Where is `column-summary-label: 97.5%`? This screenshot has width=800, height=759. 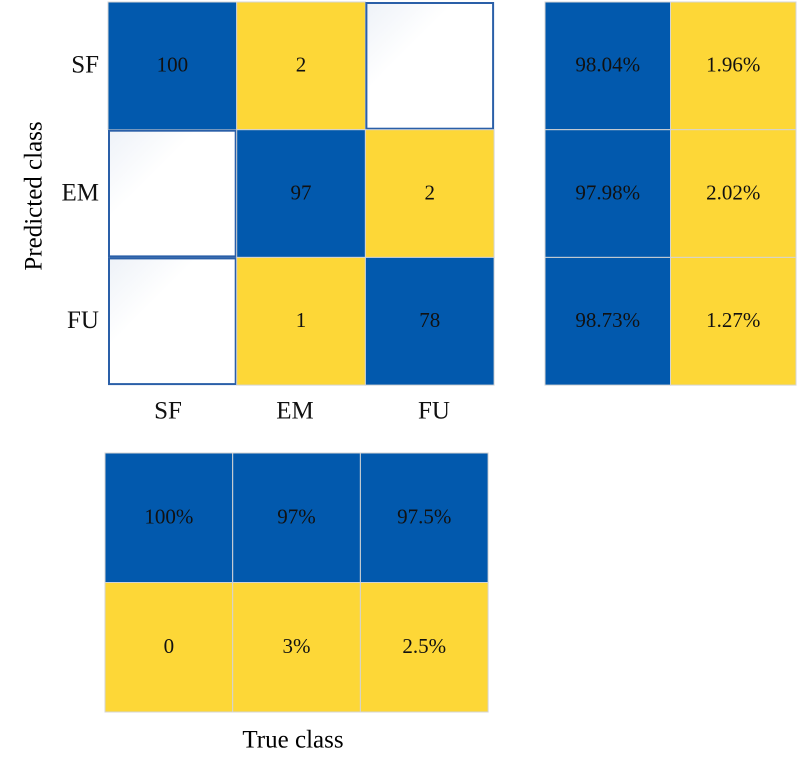
column-summary-label: 97.5% is located at coordinates (424, 517).